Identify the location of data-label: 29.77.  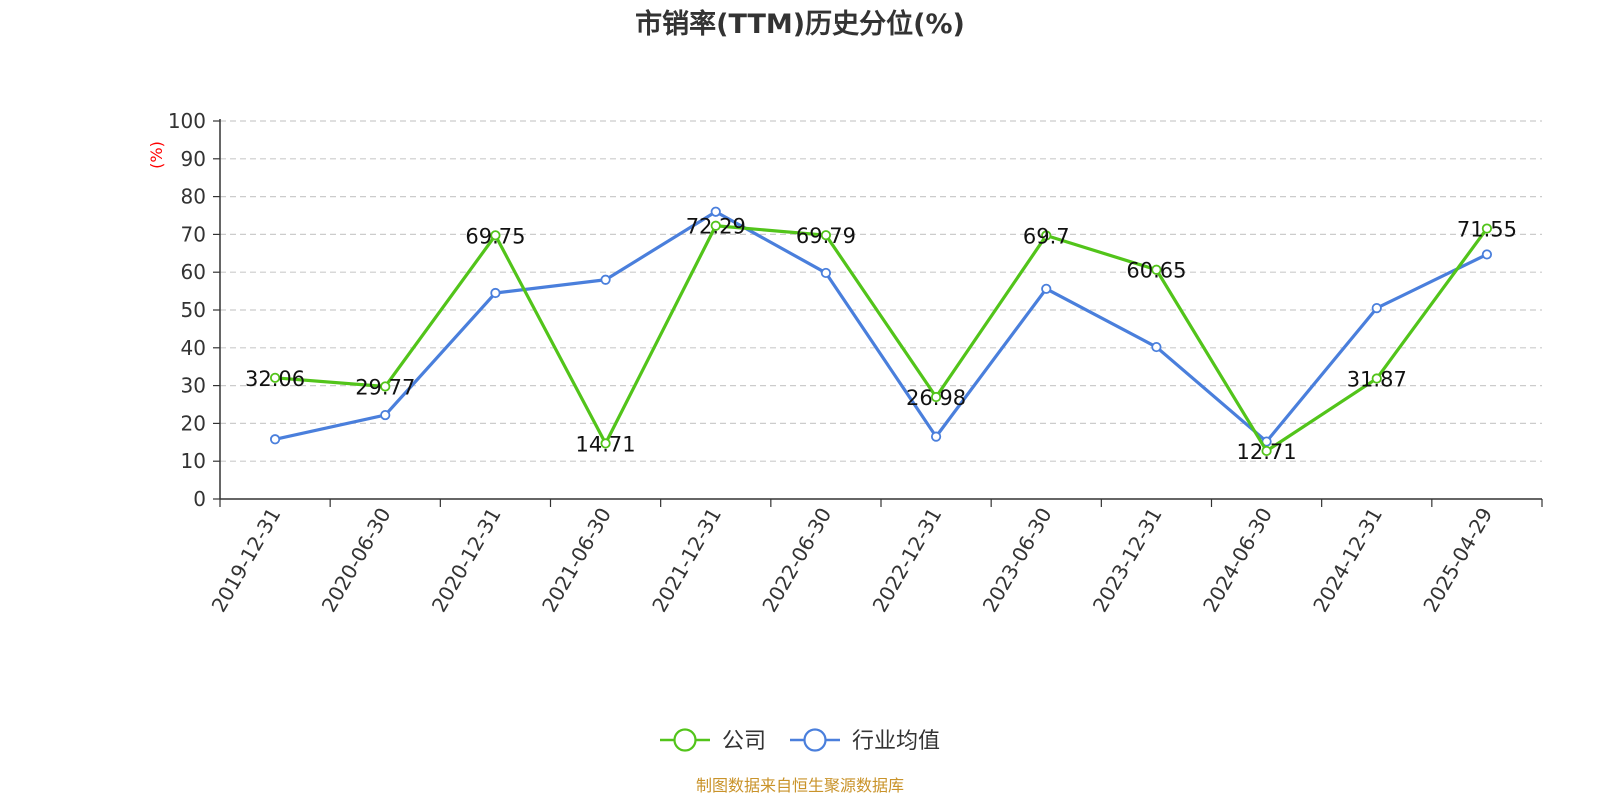
(385, 387).